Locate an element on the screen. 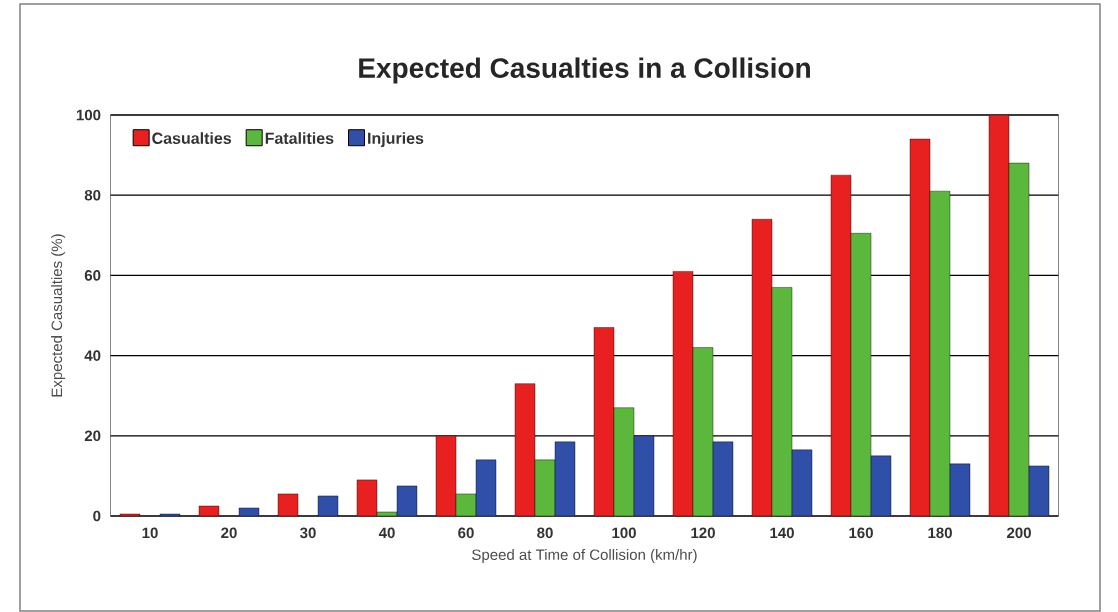 Image resolution: width=1118 pixels, height=612 pixels. x-tick-label: 10 is located at coordinates (150, 533).